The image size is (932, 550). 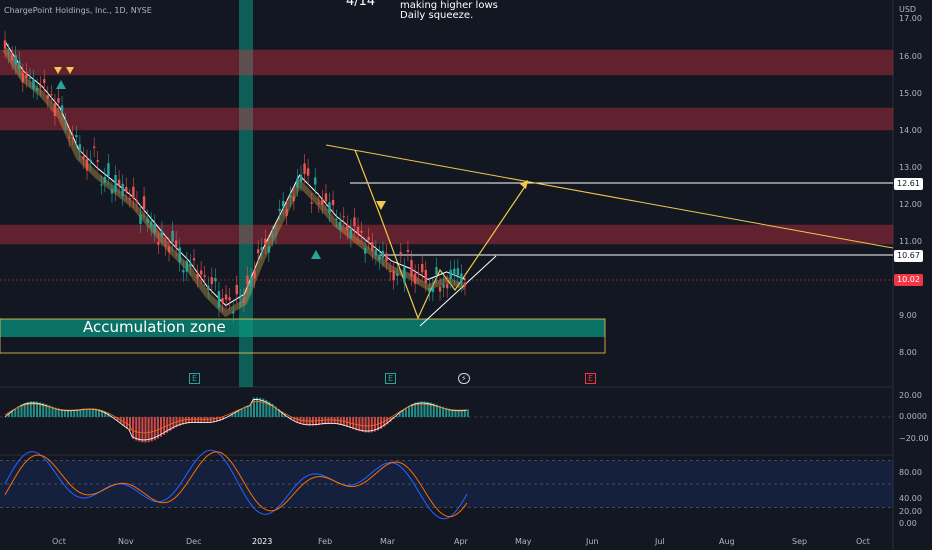 I want to click on signal-down-marker, so click(x=70, y=70).